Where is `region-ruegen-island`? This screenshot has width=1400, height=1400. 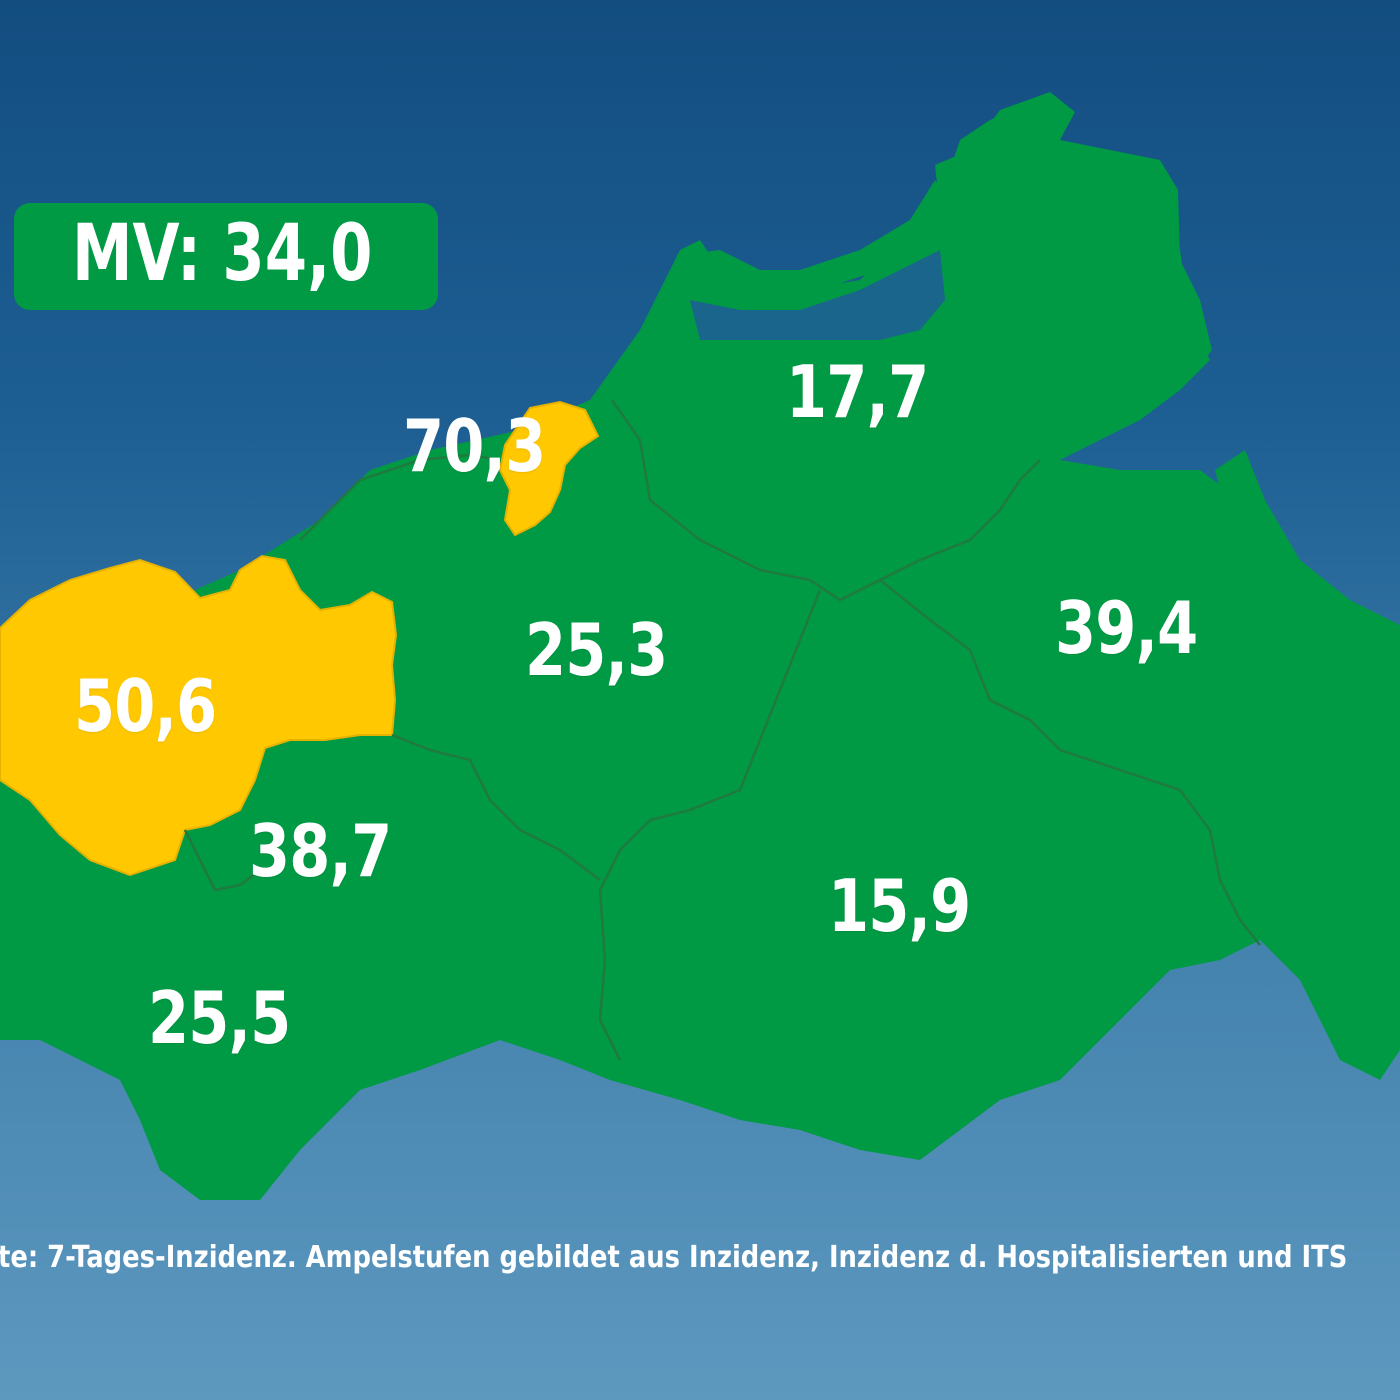
region-ruegen-island is located at coordinates (1073, 246).